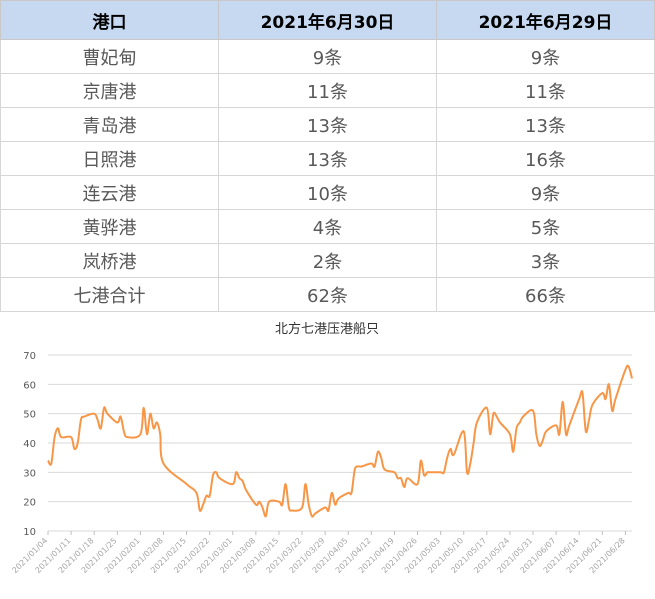 The image size is (655, 599). I want to click on table-row: 曹妃甸 9条 9条, so click(327, 56).